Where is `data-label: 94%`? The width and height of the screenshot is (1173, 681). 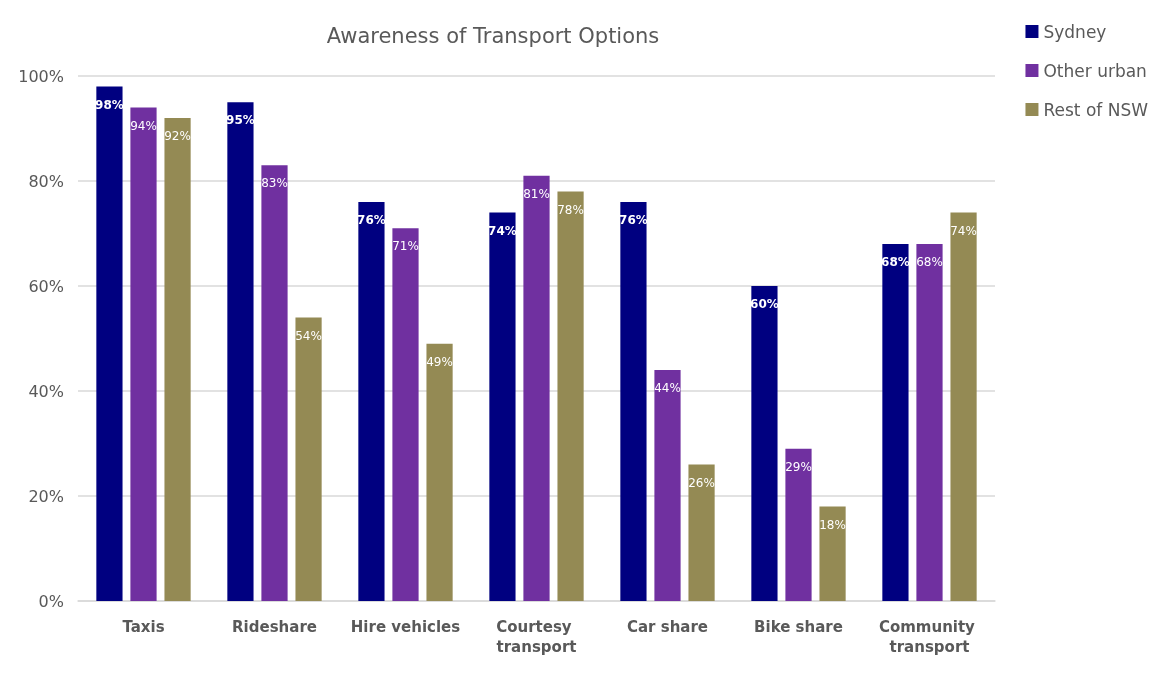
data-label: 94% is located at coordinates (143, 125).